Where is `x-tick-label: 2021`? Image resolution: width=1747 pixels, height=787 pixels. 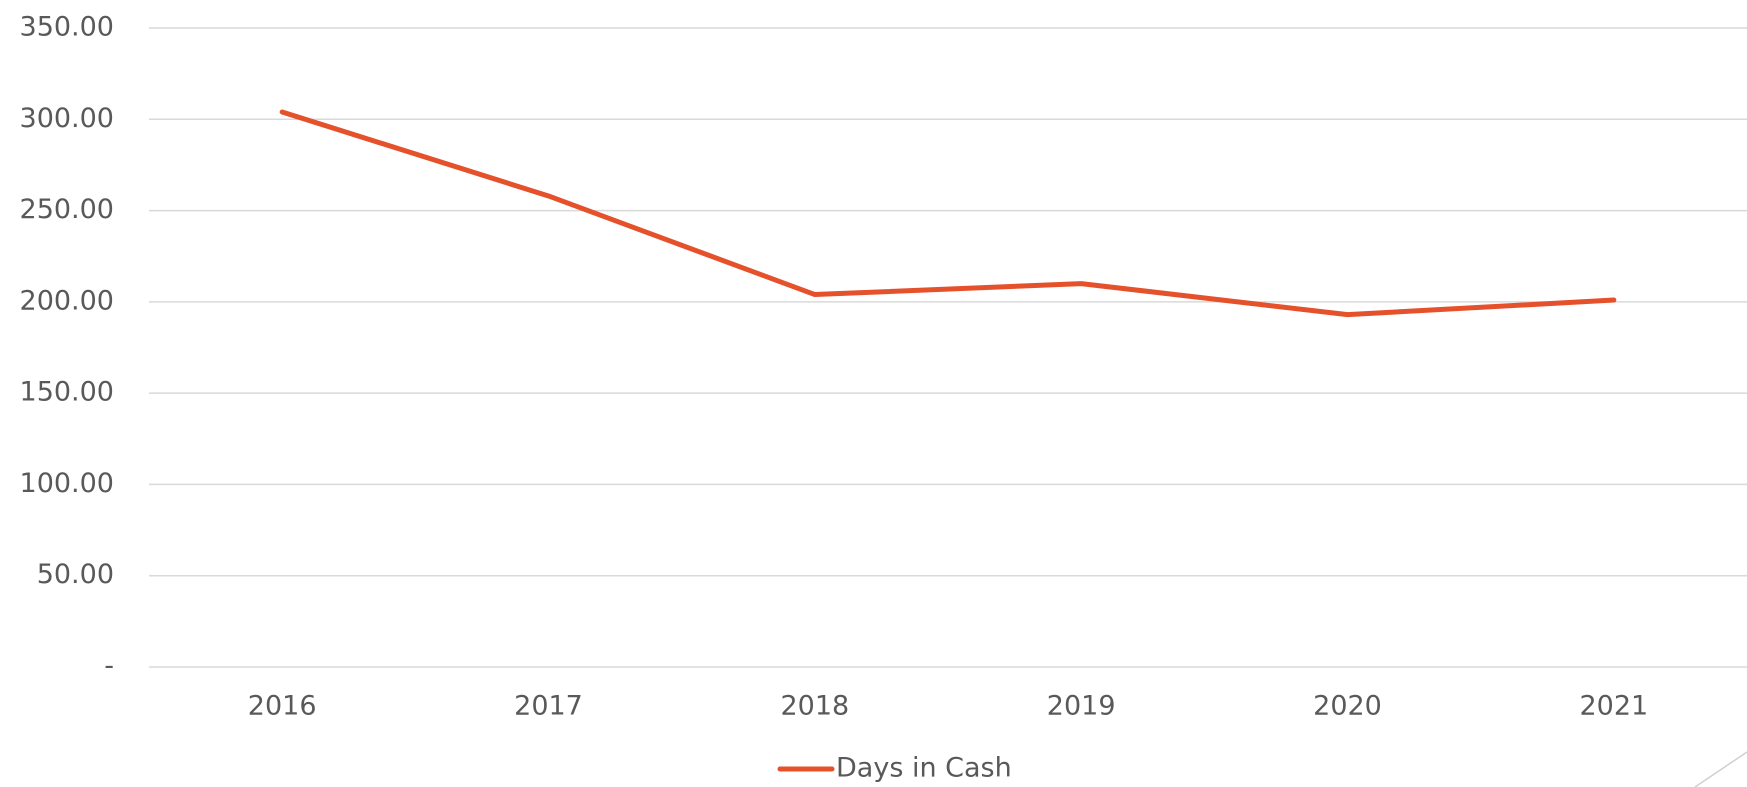 x-tick-label: 2021 is located at coordinates (1613, 706).